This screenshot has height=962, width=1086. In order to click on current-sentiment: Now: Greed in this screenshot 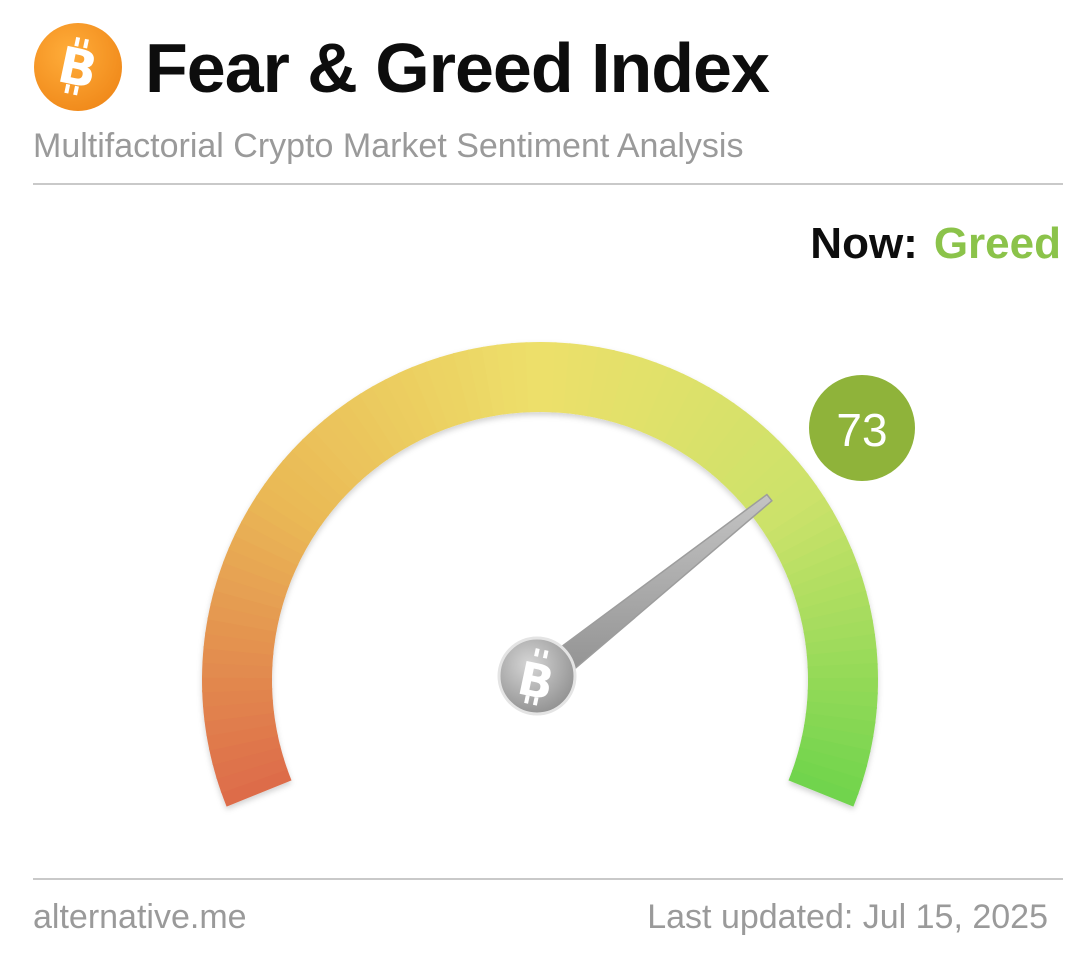, I will do `click(935, 244)`.